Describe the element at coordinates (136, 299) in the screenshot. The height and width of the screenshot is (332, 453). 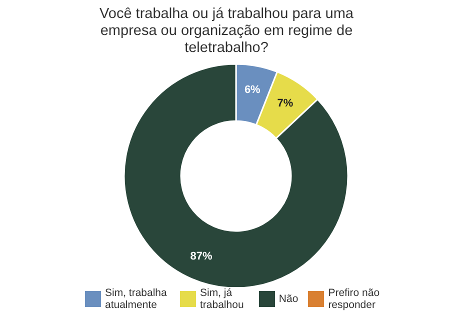
I see `legend-label: Sim, trabalha atualmente` at that location.